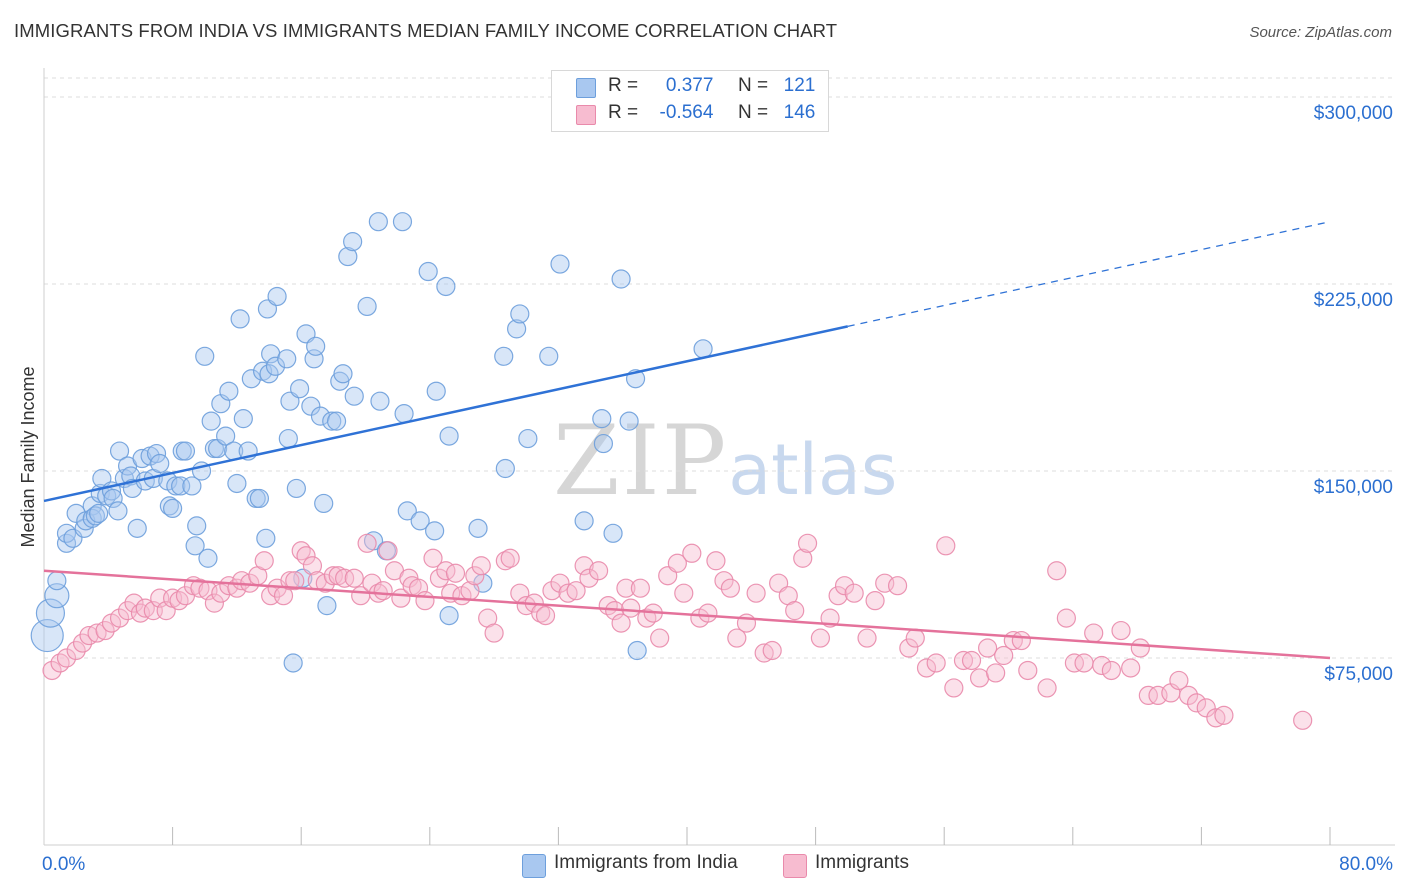 This screenshot has width=1406, height=892. I want to click on y-tick-label: $225,000, so click(1353, 300).